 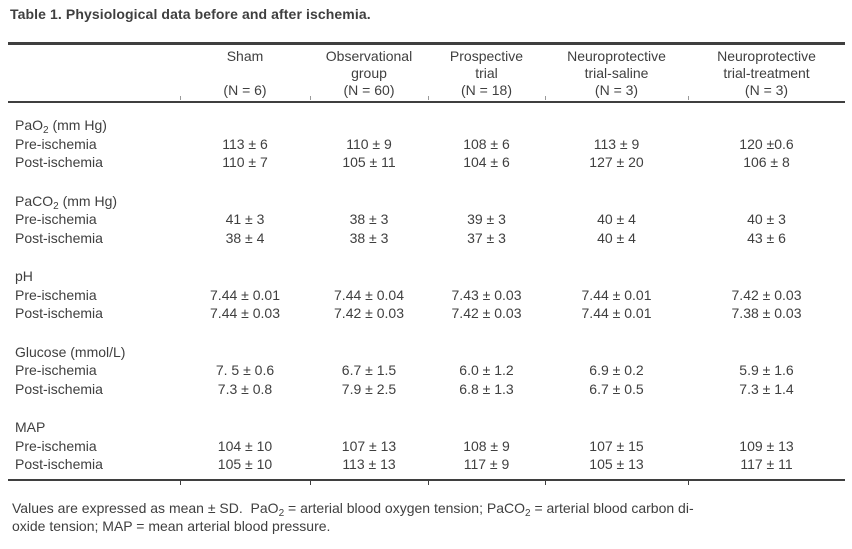 What do you see at coordinates (766, 313) in the screenshot?
I see `value-cell: 7.38 ± 0.03` at bounding box center [766, 313].